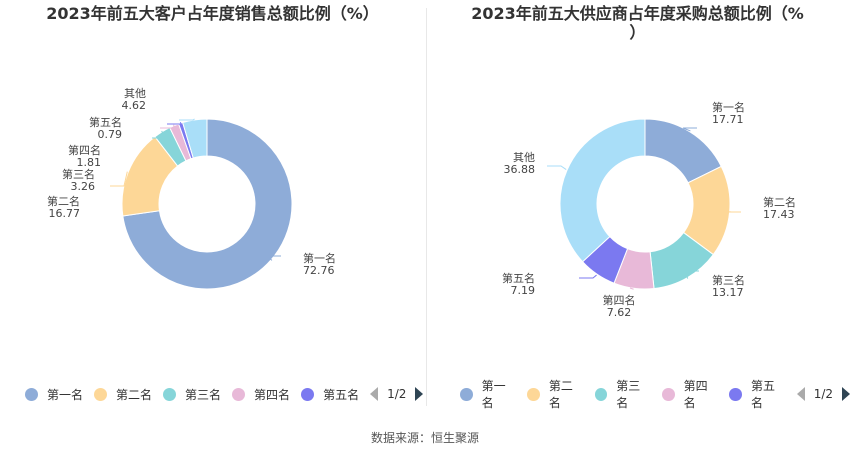 The height and width of the screenshot is (459, 850). I want to click on chart-title: 2023年前五大客户占年度销售总额比例（%）, so click(212, 13).